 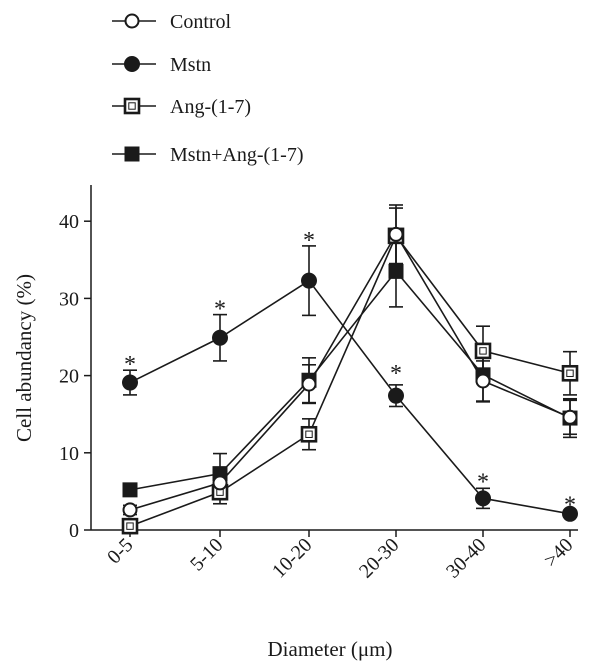 What do you see at coordinates (69, 299) in the screenshot?
I see `y-tick-label: 30` at bounding box center [69, 299].